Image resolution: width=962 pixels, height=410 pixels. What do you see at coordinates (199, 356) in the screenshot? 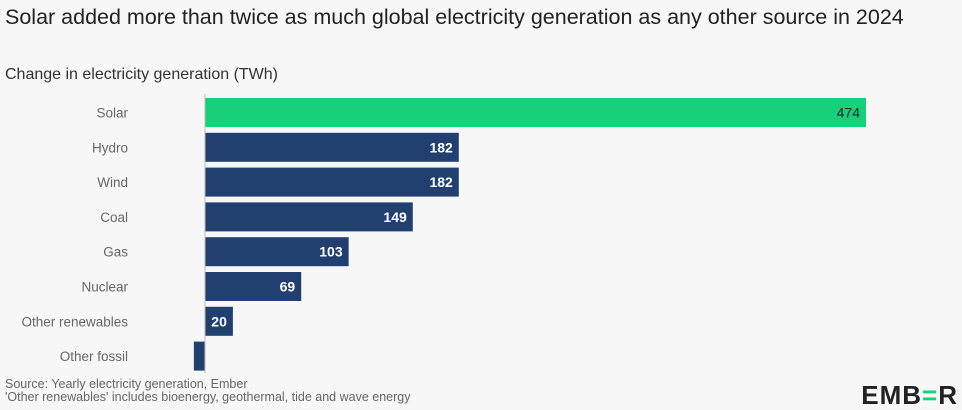
I see `bar-other-fossil` at bounding box center [199, 356].